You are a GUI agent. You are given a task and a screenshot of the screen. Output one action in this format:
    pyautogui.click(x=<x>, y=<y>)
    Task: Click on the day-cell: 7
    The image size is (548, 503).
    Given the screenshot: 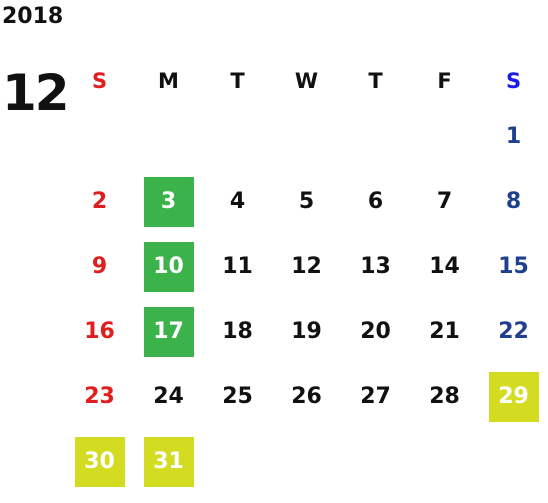 What is the action you would take?
    pyautogui.click(x=444, y=201)
    